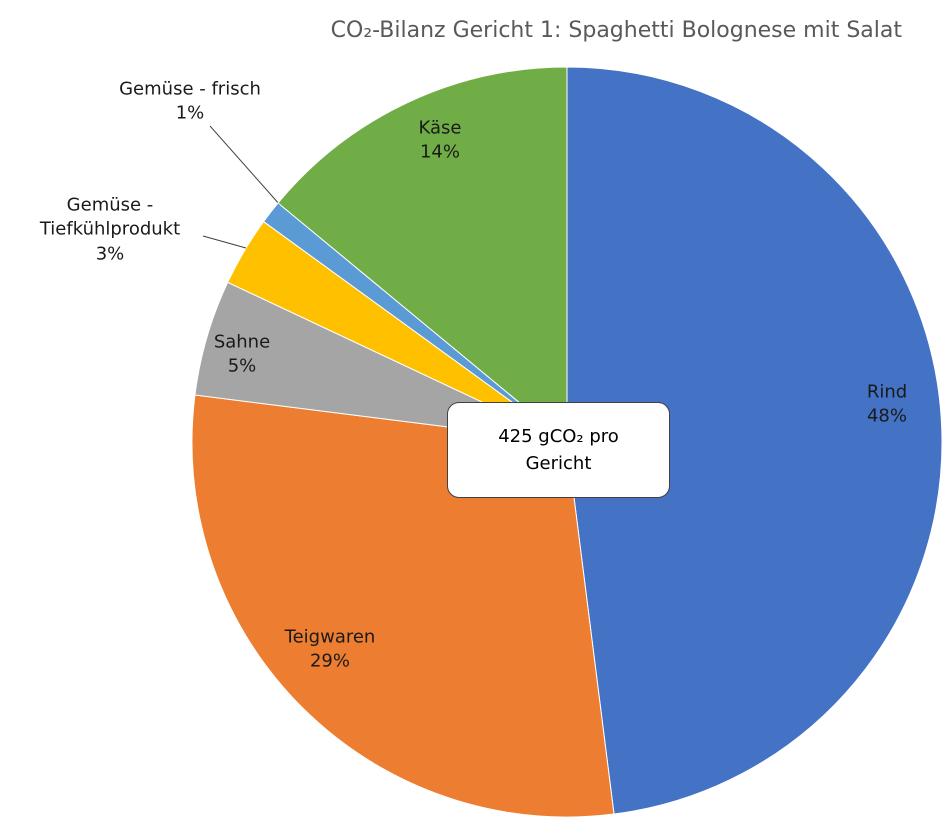 This screenshot has height=818, width=942. I want to click on slice-label: Teigwaren 29%, so click(330, 650).